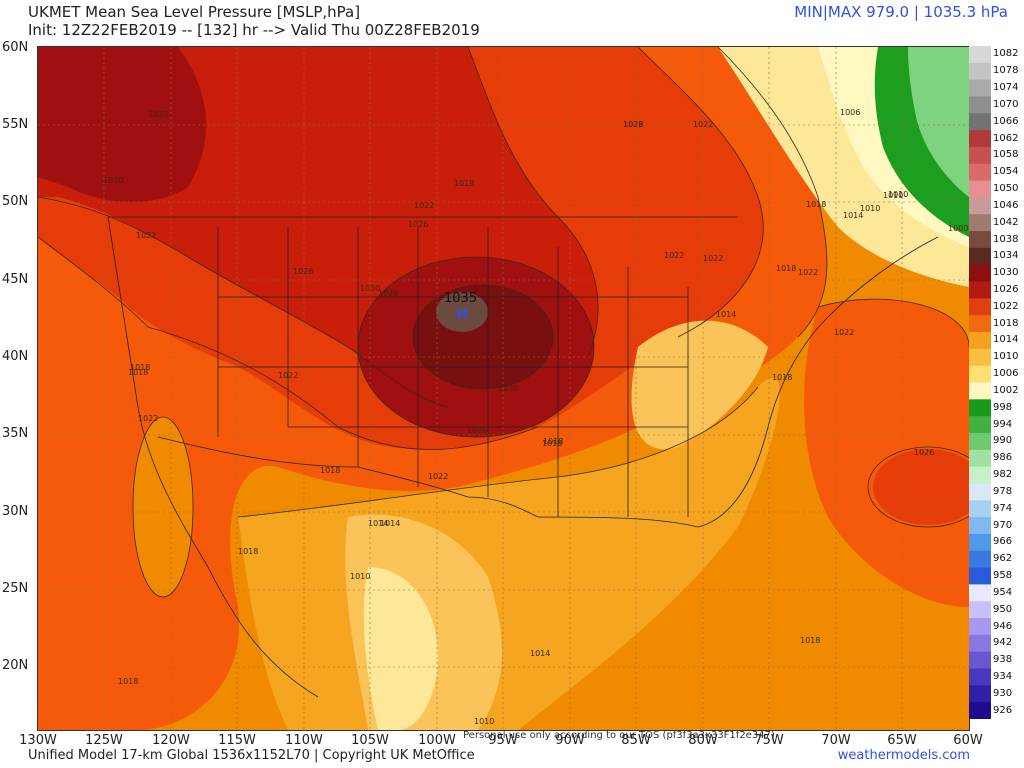  What do you see at coordinates (903, 755) in the screenshot?
I see `site-link: weathermodels.com` at bounding box center [903, 755].